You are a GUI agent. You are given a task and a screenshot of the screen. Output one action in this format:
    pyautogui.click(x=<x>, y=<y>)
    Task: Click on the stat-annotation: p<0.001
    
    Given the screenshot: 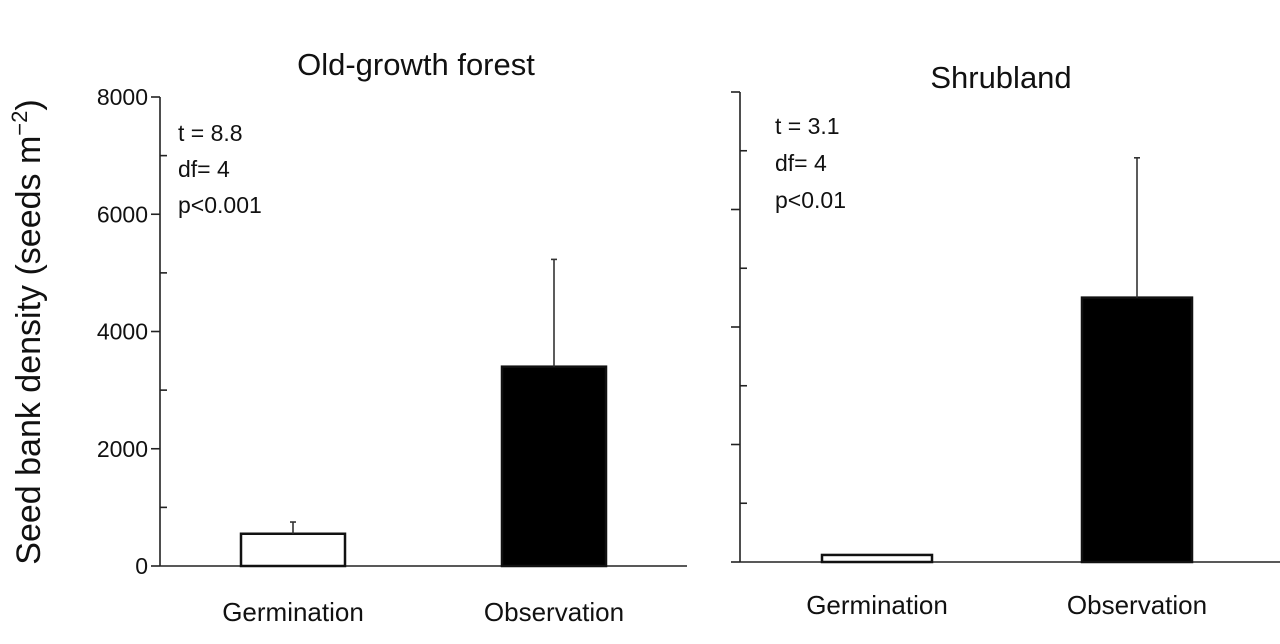 What is the action you would take?
    pyautogui.click(x=220, y=205)
    